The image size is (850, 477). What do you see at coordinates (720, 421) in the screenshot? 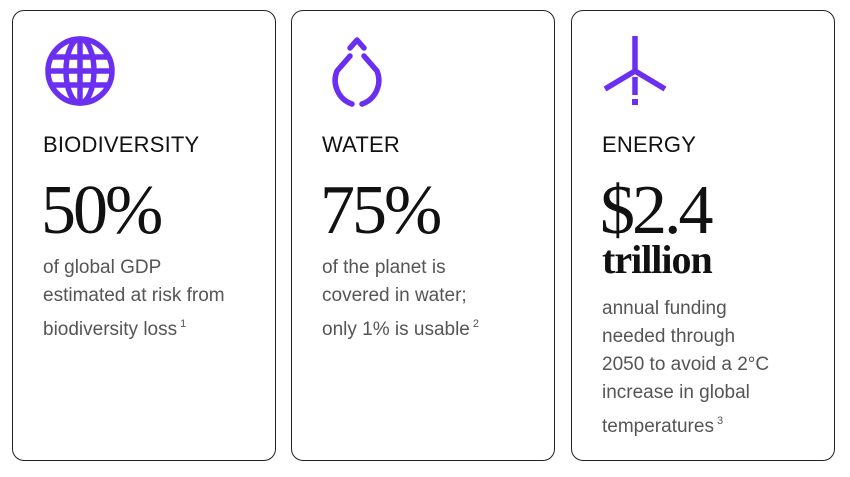
I see `footnote: 3` at bounding box center [720, 421].